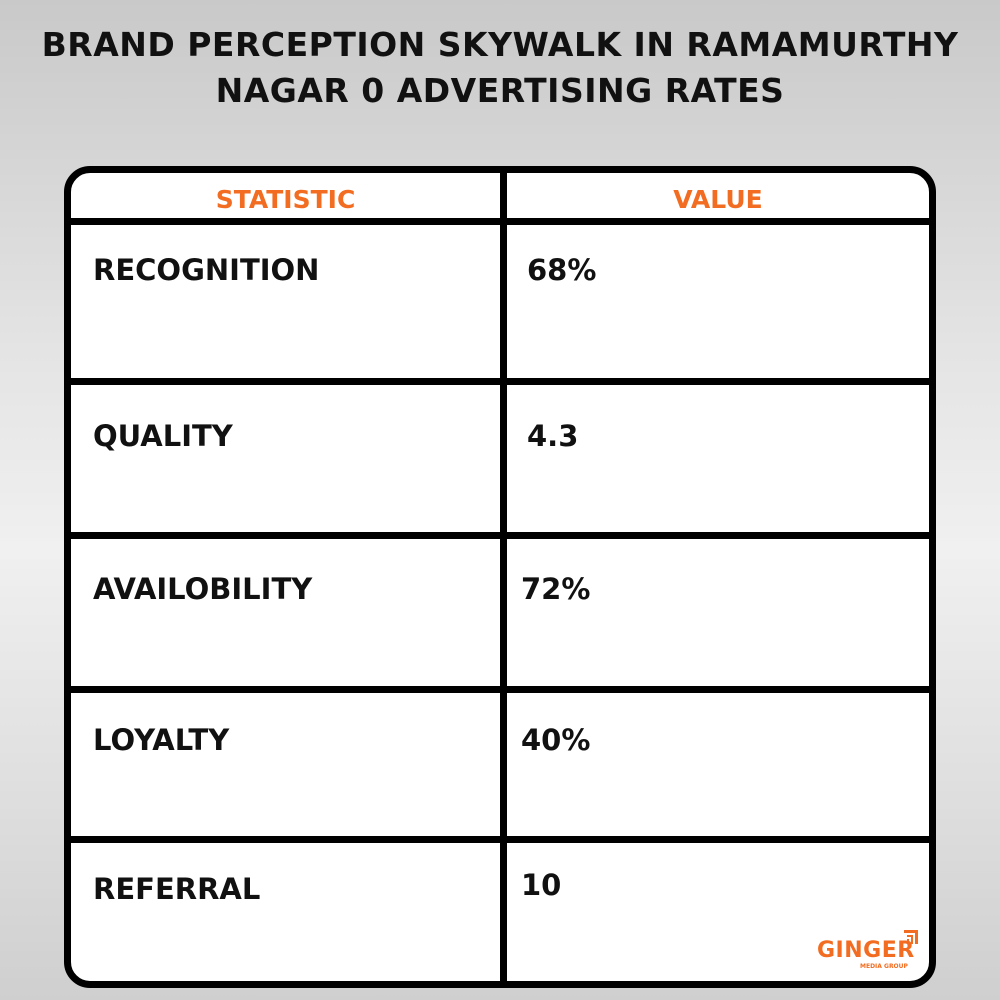 Image resolution: width=1000 pixels, height=1000 pixels. Describe the element at coordinates (163, 436) in the screenshot. I see `row-2-statistic: QUALITY` at that location.